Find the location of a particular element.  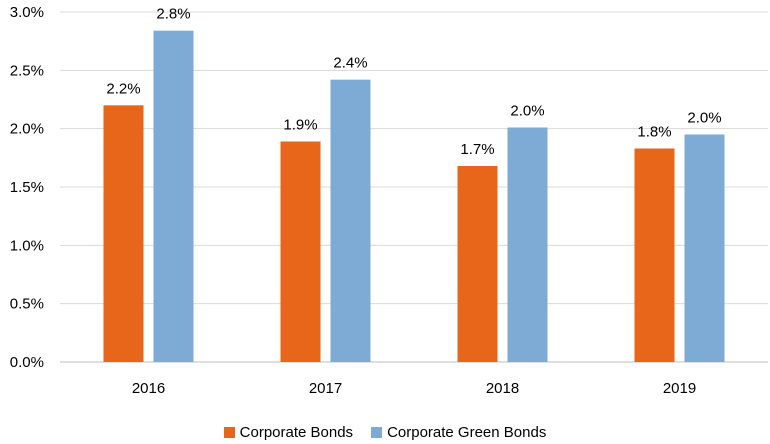

x-tick-label: 2019 is located at coordinates (679, 388).